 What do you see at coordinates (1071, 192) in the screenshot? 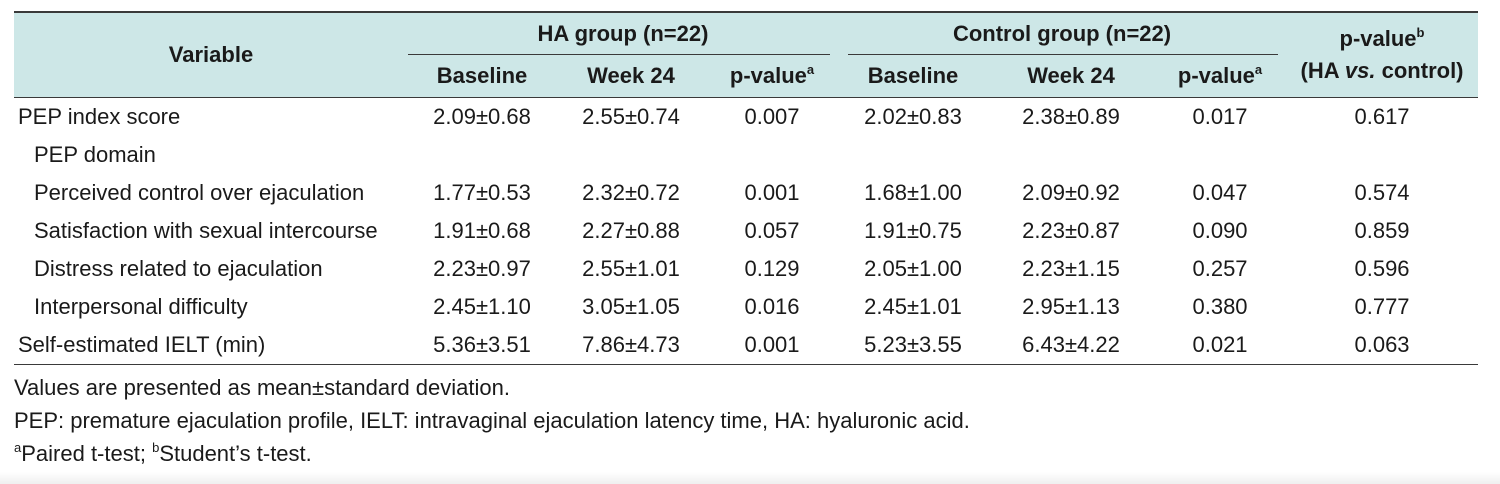
I see `cell-ctrl-week24: 2.09±0.92` at bounding box center [1071, 192].